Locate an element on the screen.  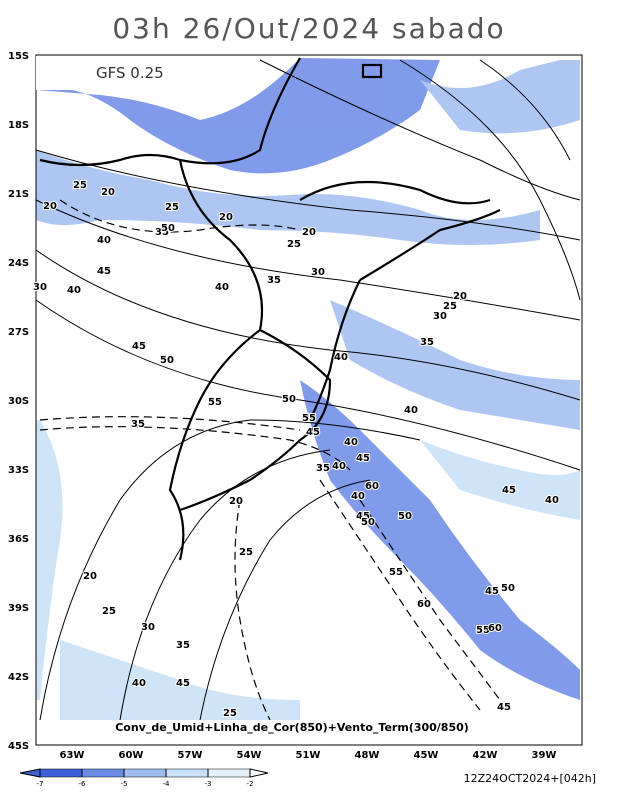
lat-label: 36S is located at coordinates (18, 539).